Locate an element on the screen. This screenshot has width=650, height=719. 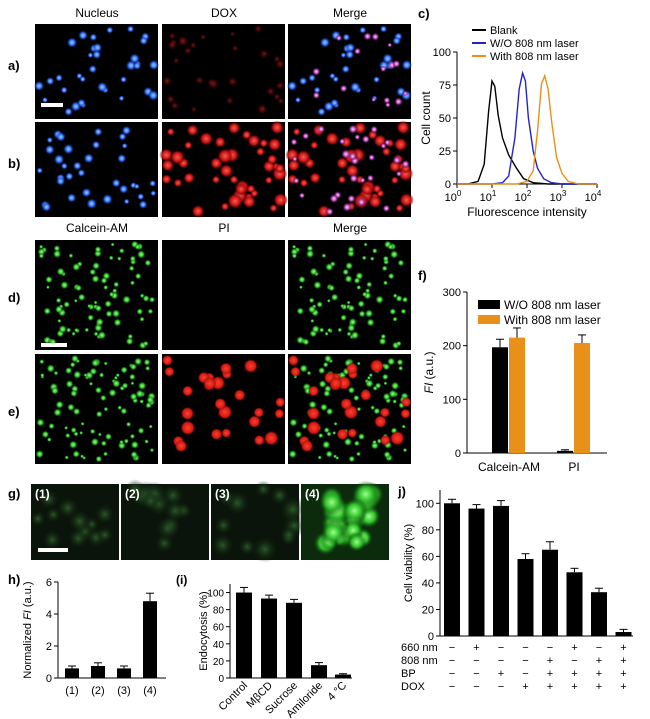
y-tick-label: 40 is located at coordinates (428, 584).